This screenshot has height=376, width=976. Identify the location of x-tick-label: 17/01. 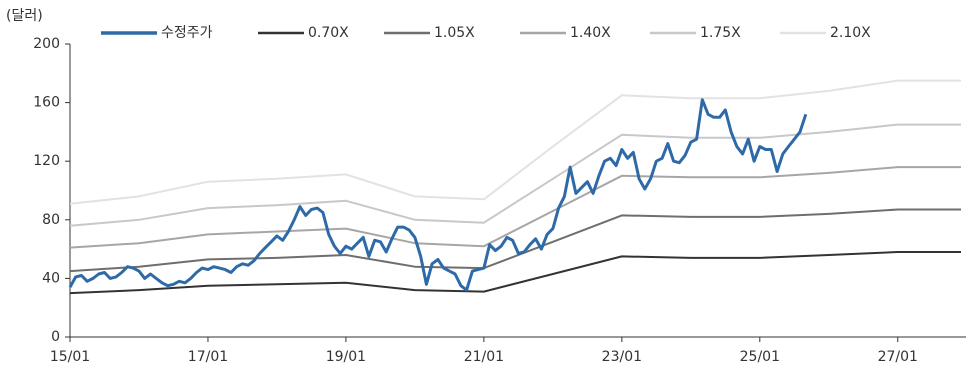
(208, 357).